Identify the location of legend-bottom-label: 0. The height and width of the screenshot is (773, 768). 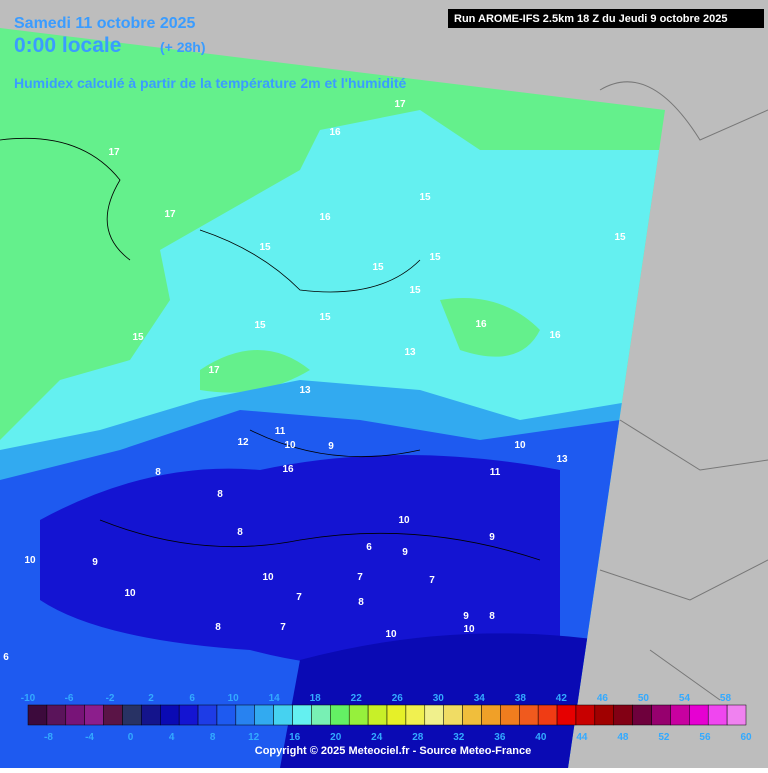
(131, 737).